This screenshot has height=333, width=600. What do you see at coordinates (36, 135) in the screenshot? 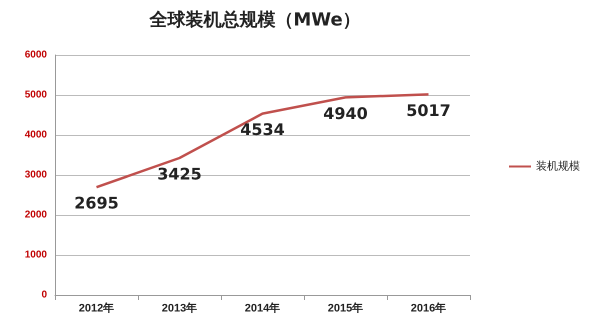
I see `y-tick-label: 4000` at bounding box center [36, 135].